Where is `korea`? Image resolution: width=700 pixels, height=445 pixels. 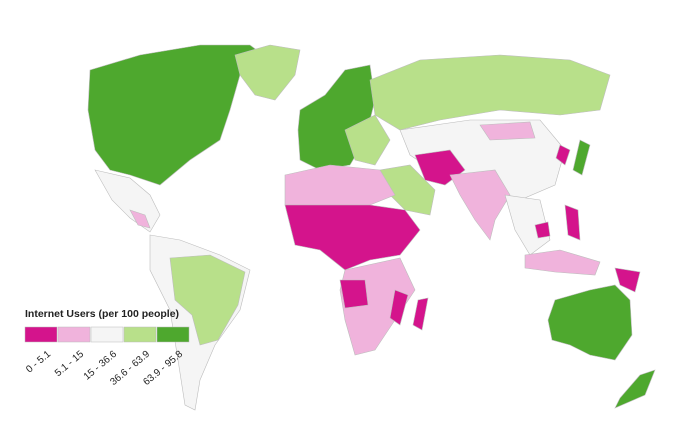 korea is located at coordinates (563, 155).